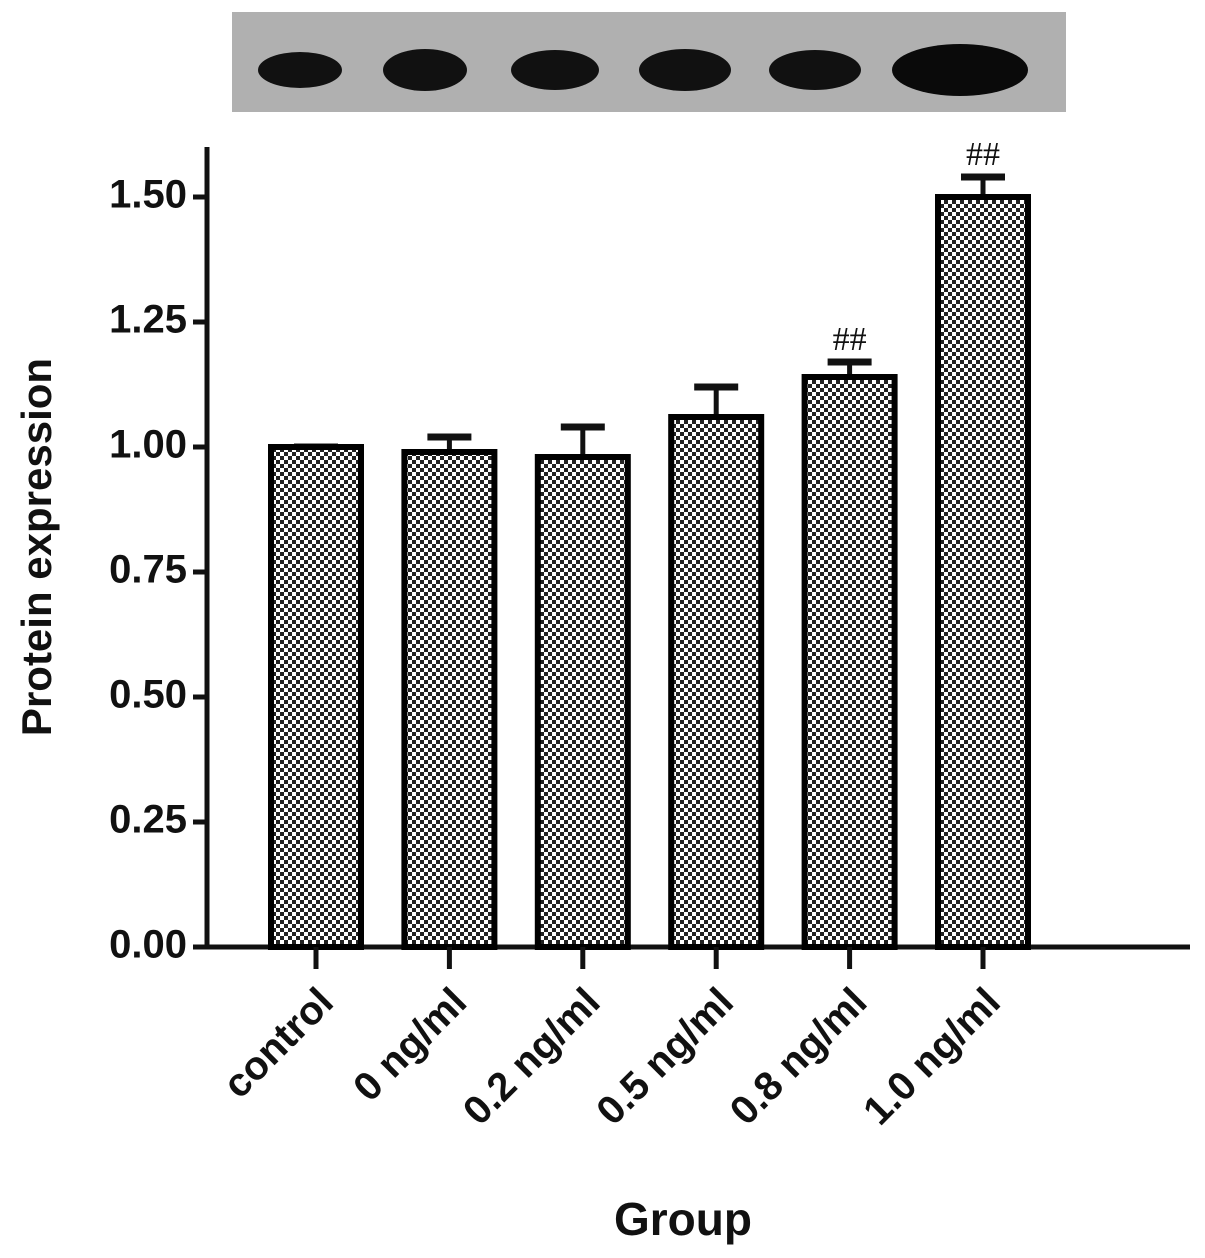 The image size is (1205, 1258). I want to click on x-tick-label: 1.0 ng/ml, so click(932, 1057).